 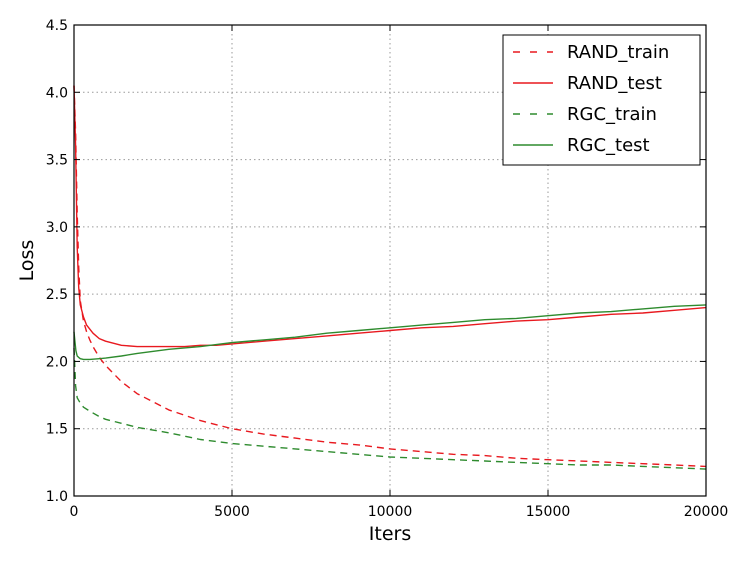 What do you see at coordinates (548, 512) in the screenshot?
I see `x-tick-label: 15000` at bounding box center [548, 512].